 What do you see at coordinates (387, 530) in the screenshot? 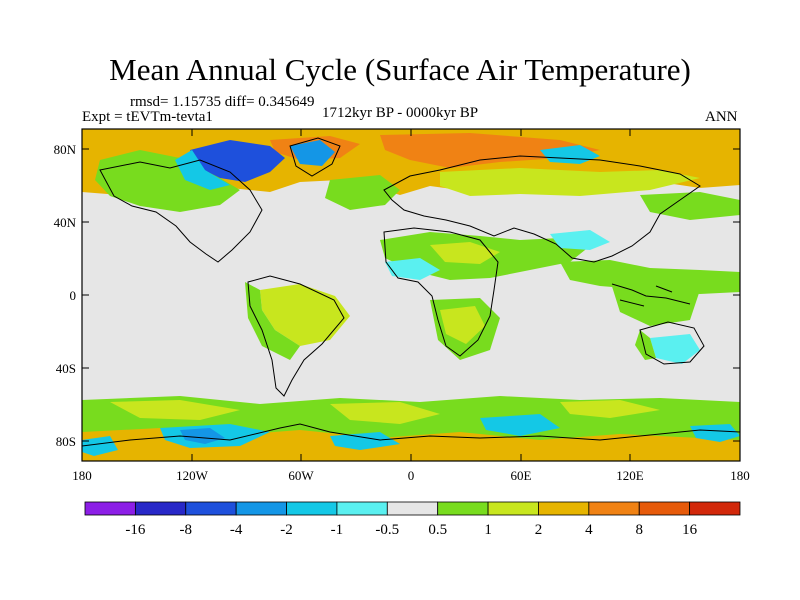
I see `colorbar-label: -0.5` at bounding box center [387, 530].